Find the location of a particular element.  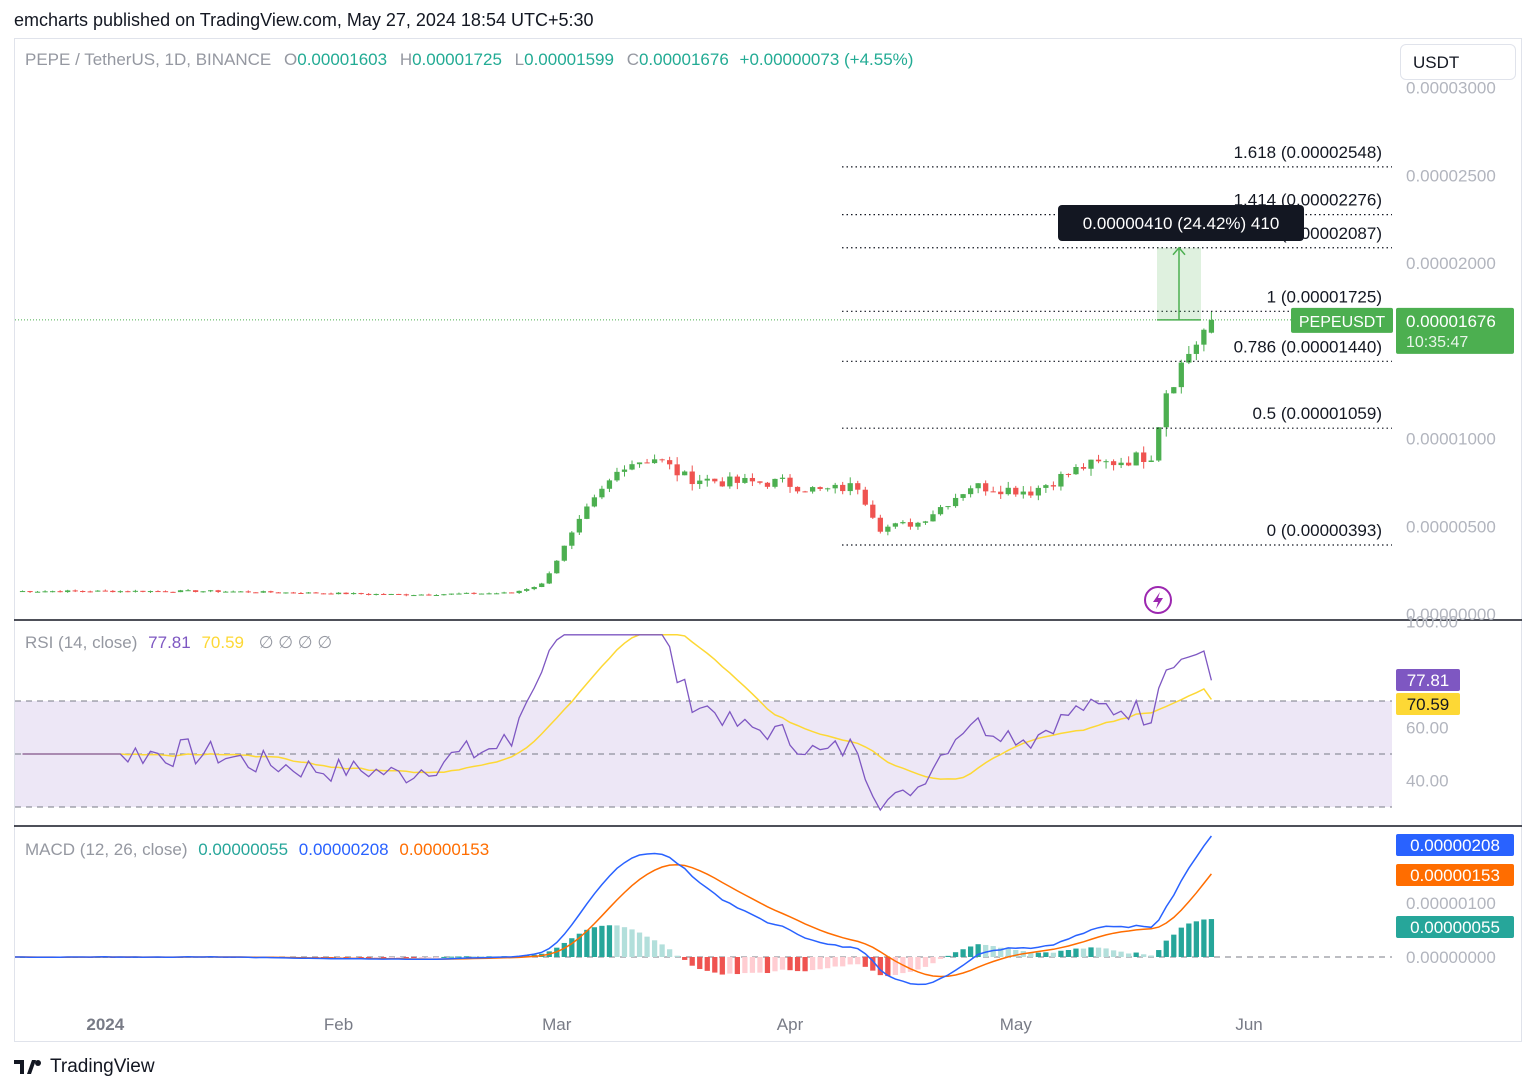

rsi-label: RSI (14, close) is located at coordinates (81, 642).